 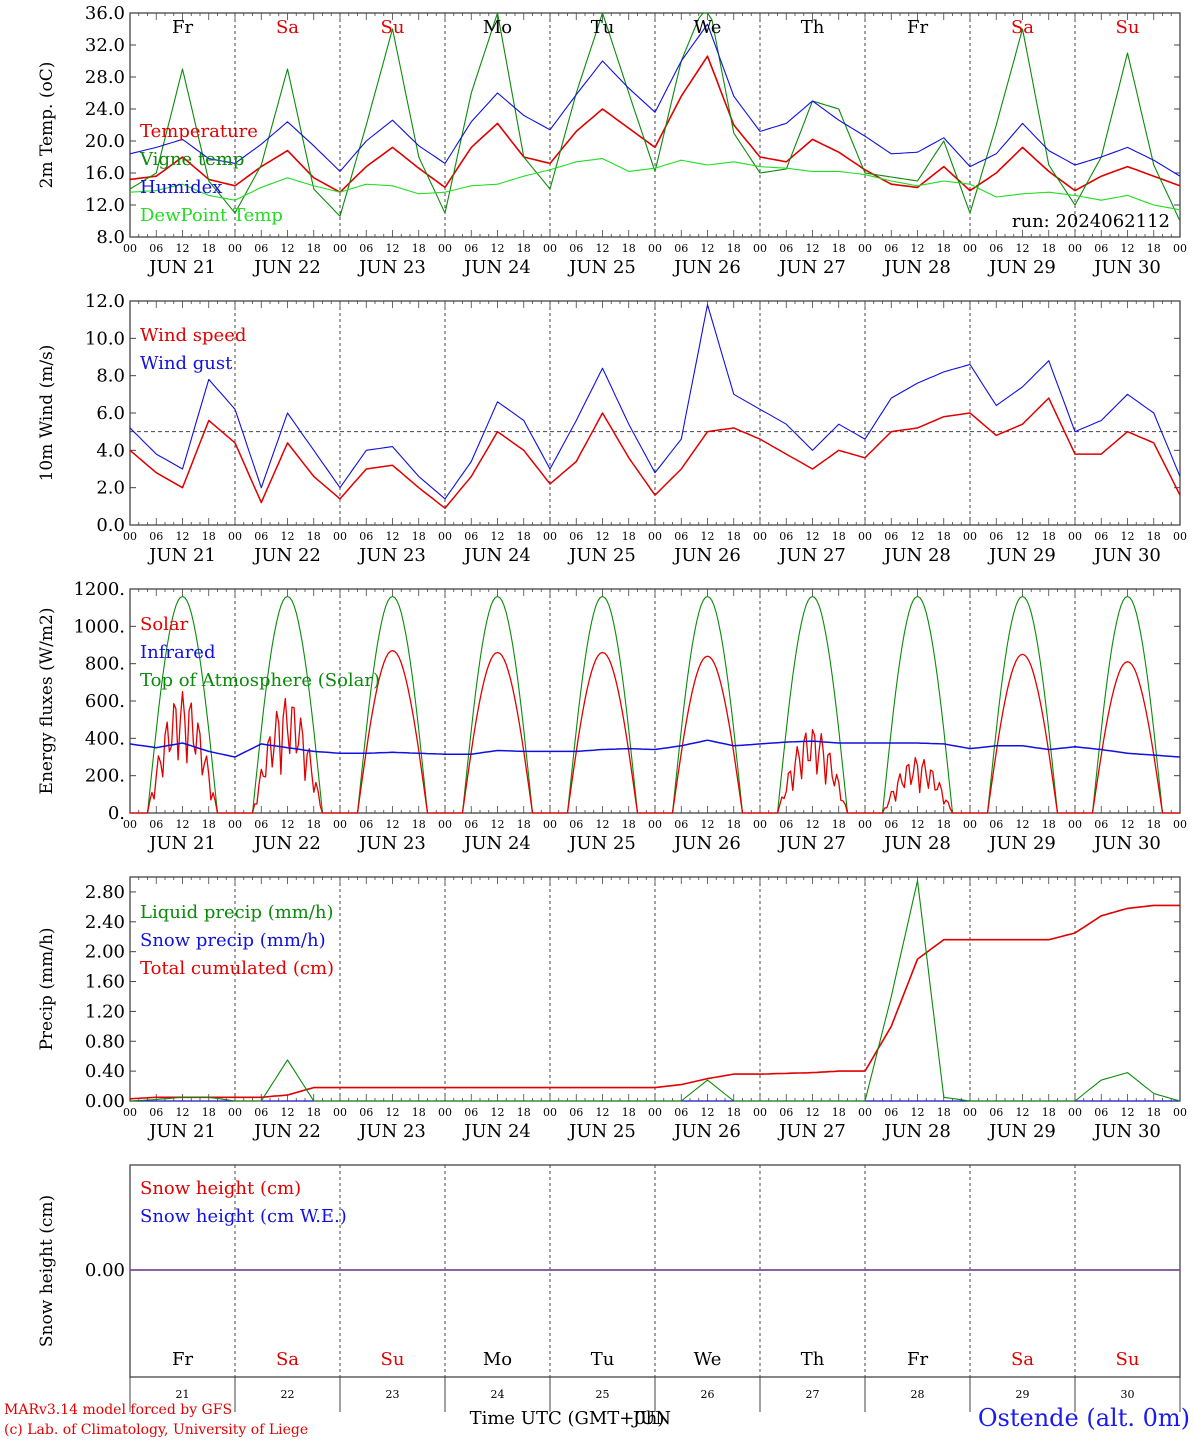 I want to click on y-tick-label: 200., so click(x=105, y=776).